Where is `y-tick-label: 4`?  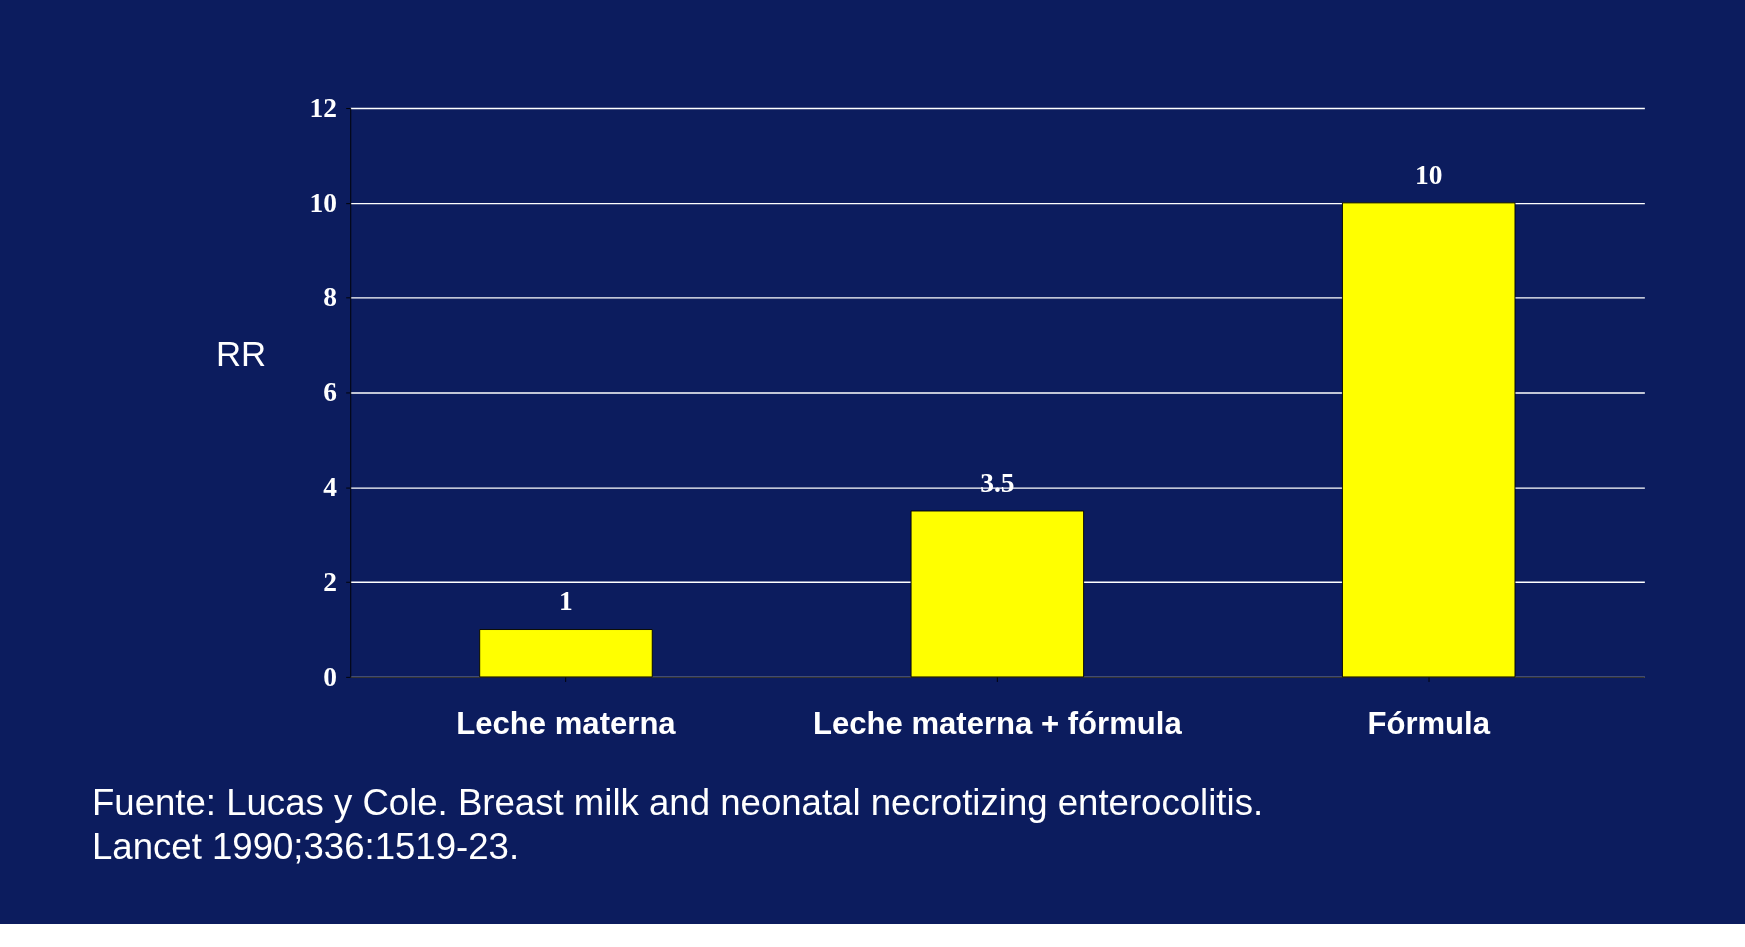
y-tick-label: 4 is located at coordinates (330, 486).